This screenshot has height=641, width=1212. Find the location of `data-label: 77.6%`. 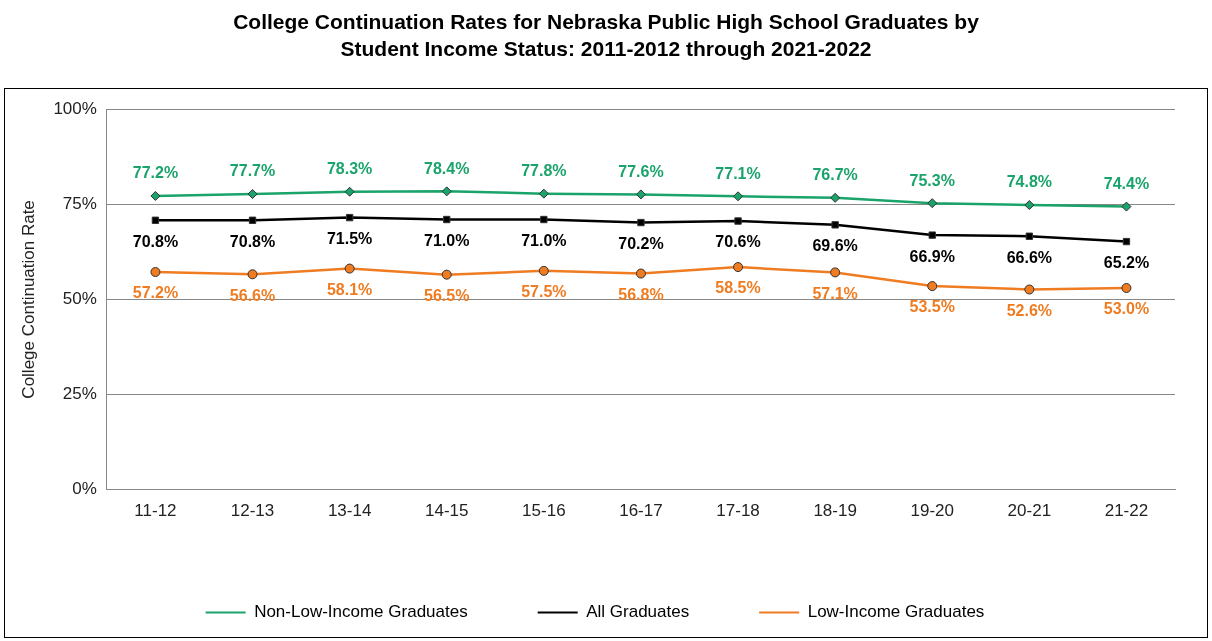

data-label: 77.6% is located at coordinates (641, 171).